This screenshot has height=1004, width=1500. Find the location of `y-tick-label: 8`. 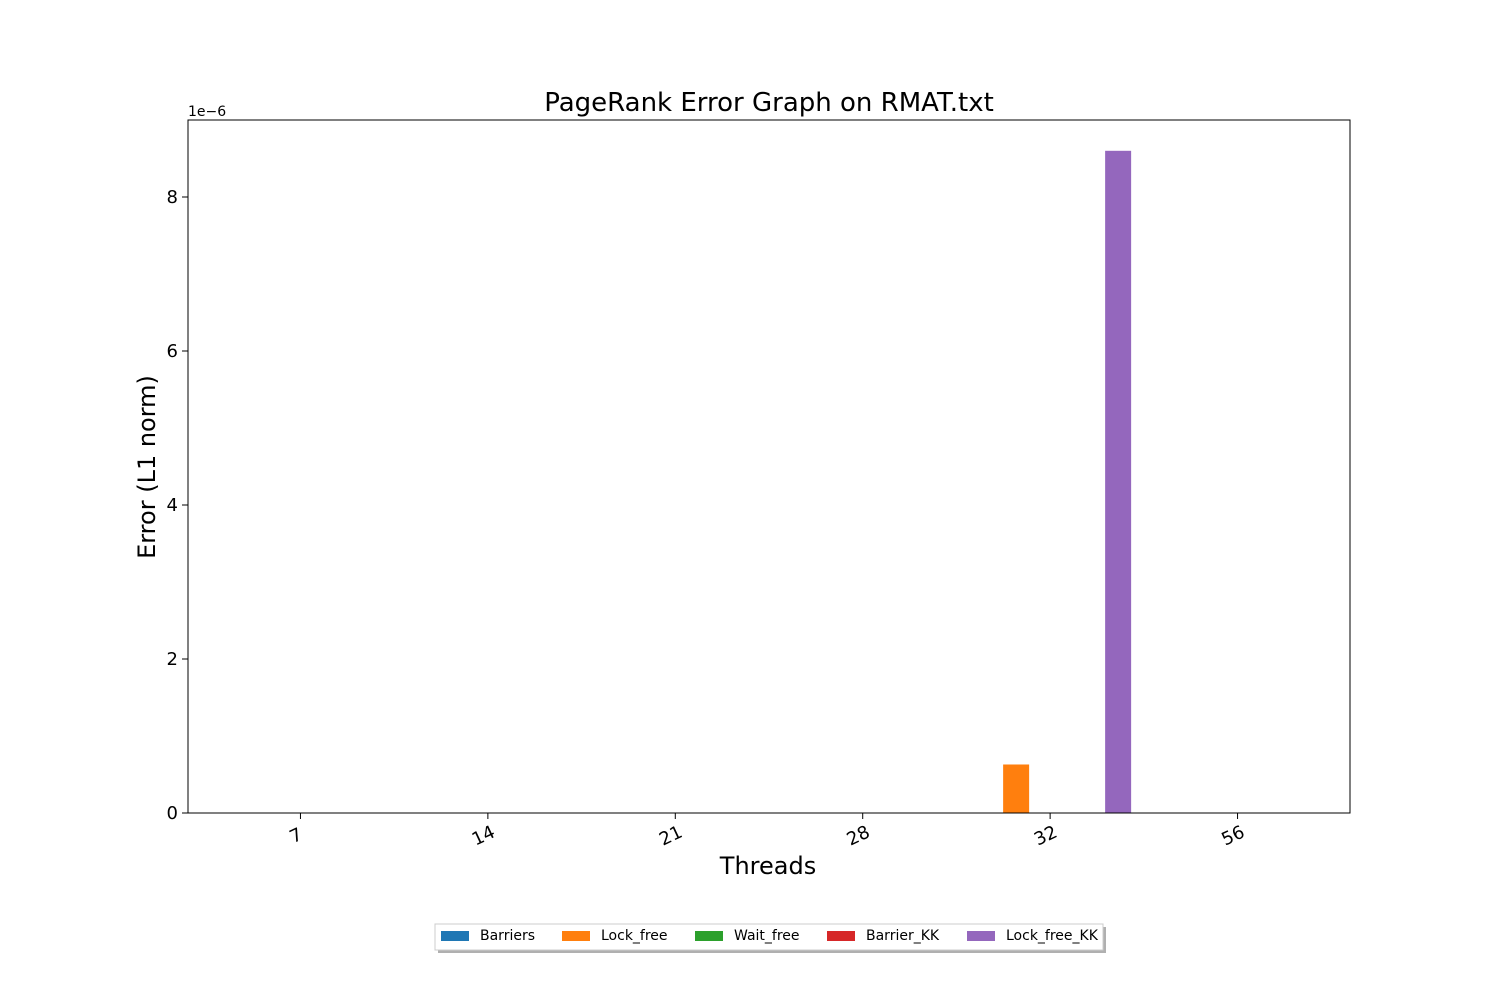

y-tick-label: 8 is located at coordinates (172, 197).